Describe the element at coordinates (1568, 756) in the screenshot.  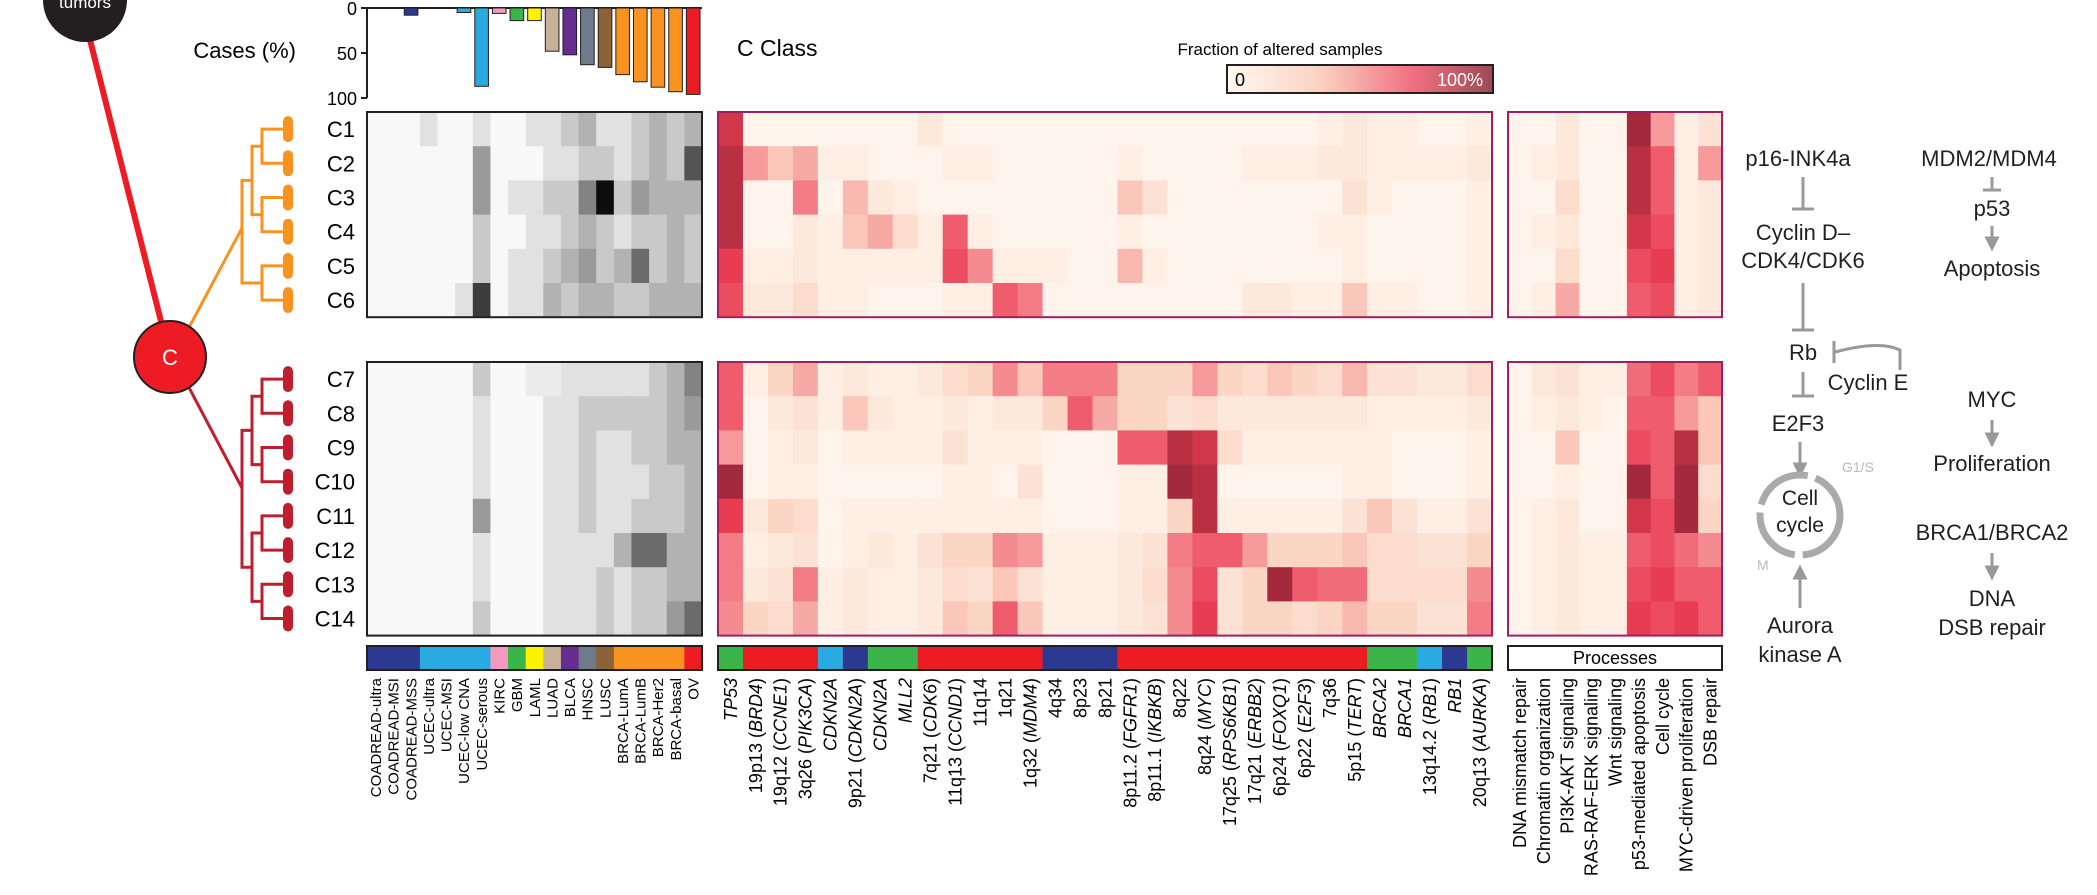
I see `col-label: PI3K-AKT signaling` at that location.